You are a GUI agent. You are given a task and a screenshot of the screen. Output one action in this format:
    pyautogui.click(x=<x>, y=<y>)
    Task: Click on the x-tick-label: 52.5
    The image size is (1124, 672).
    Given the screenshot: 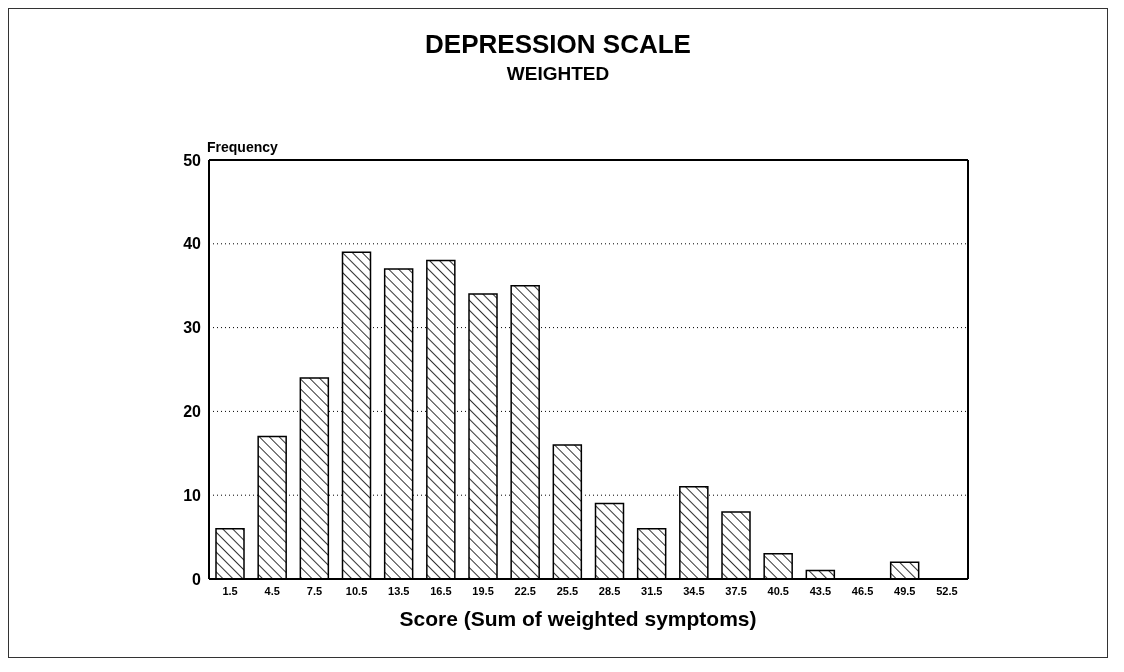 What is the action you would take?
    pyautogui.click(x=947, y=590)
    